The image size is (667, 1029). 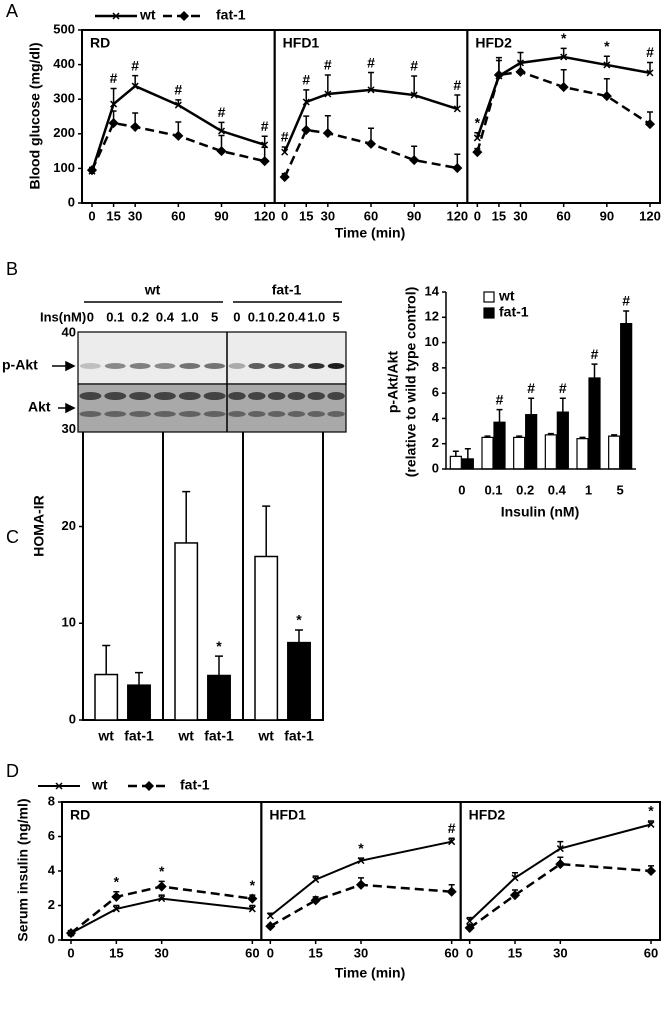 What do you see at coordinates (221, 215) in the screenshot?
I see `x-tick-label: 90` at bounding box center [221, 215].